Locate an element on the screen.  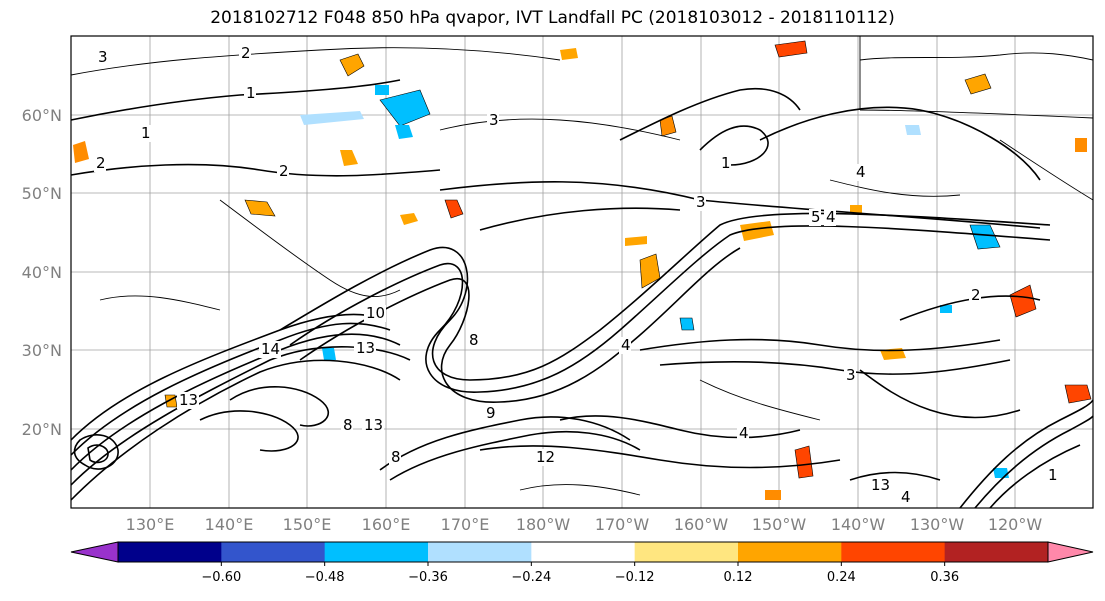
colorbar-tick-label: 0.24 is located at coordinates (841, 577).